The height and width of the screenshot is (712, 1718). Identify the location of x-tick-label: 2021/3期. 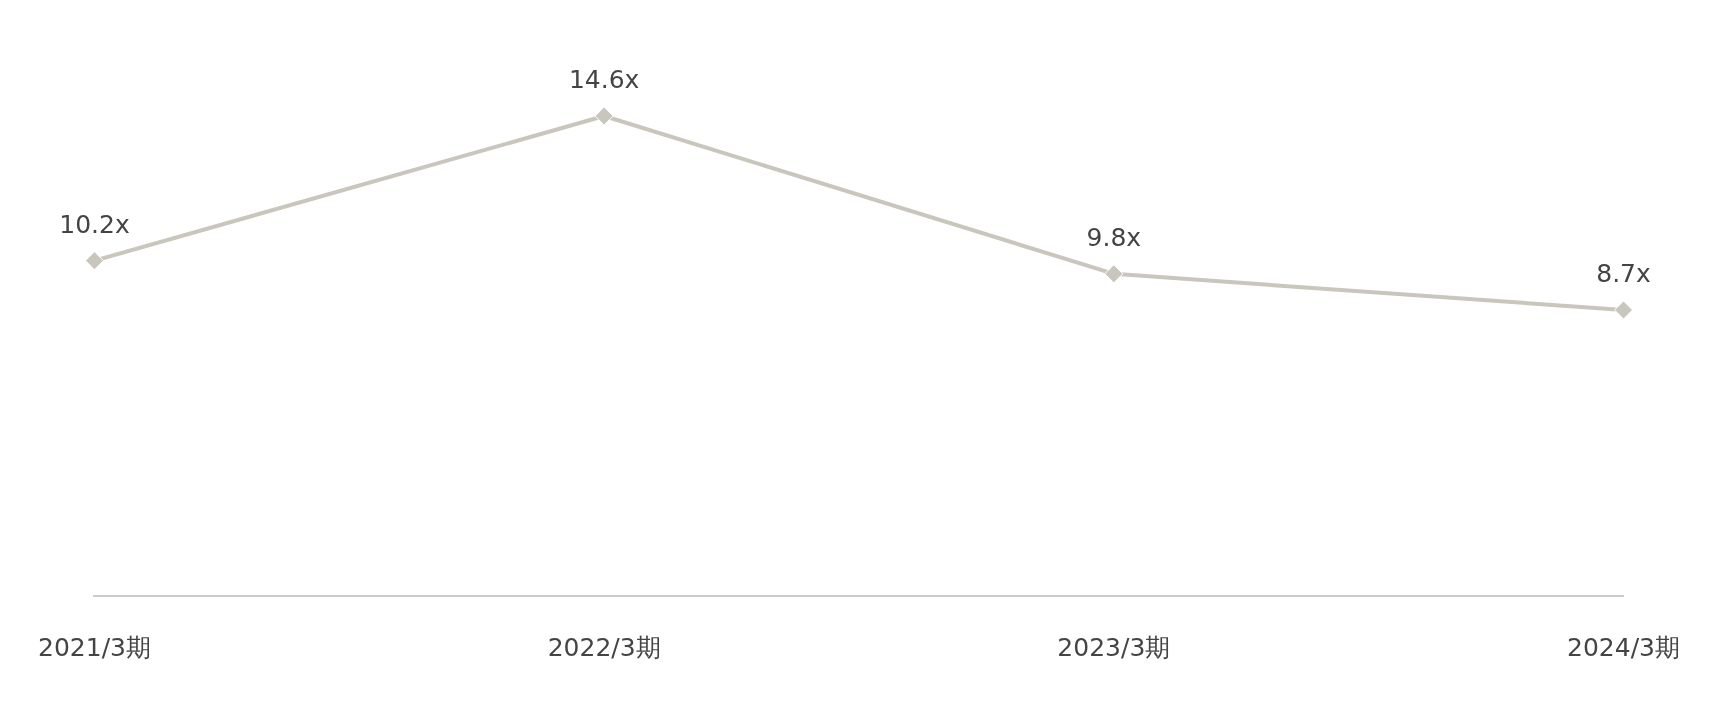
(94, 647).